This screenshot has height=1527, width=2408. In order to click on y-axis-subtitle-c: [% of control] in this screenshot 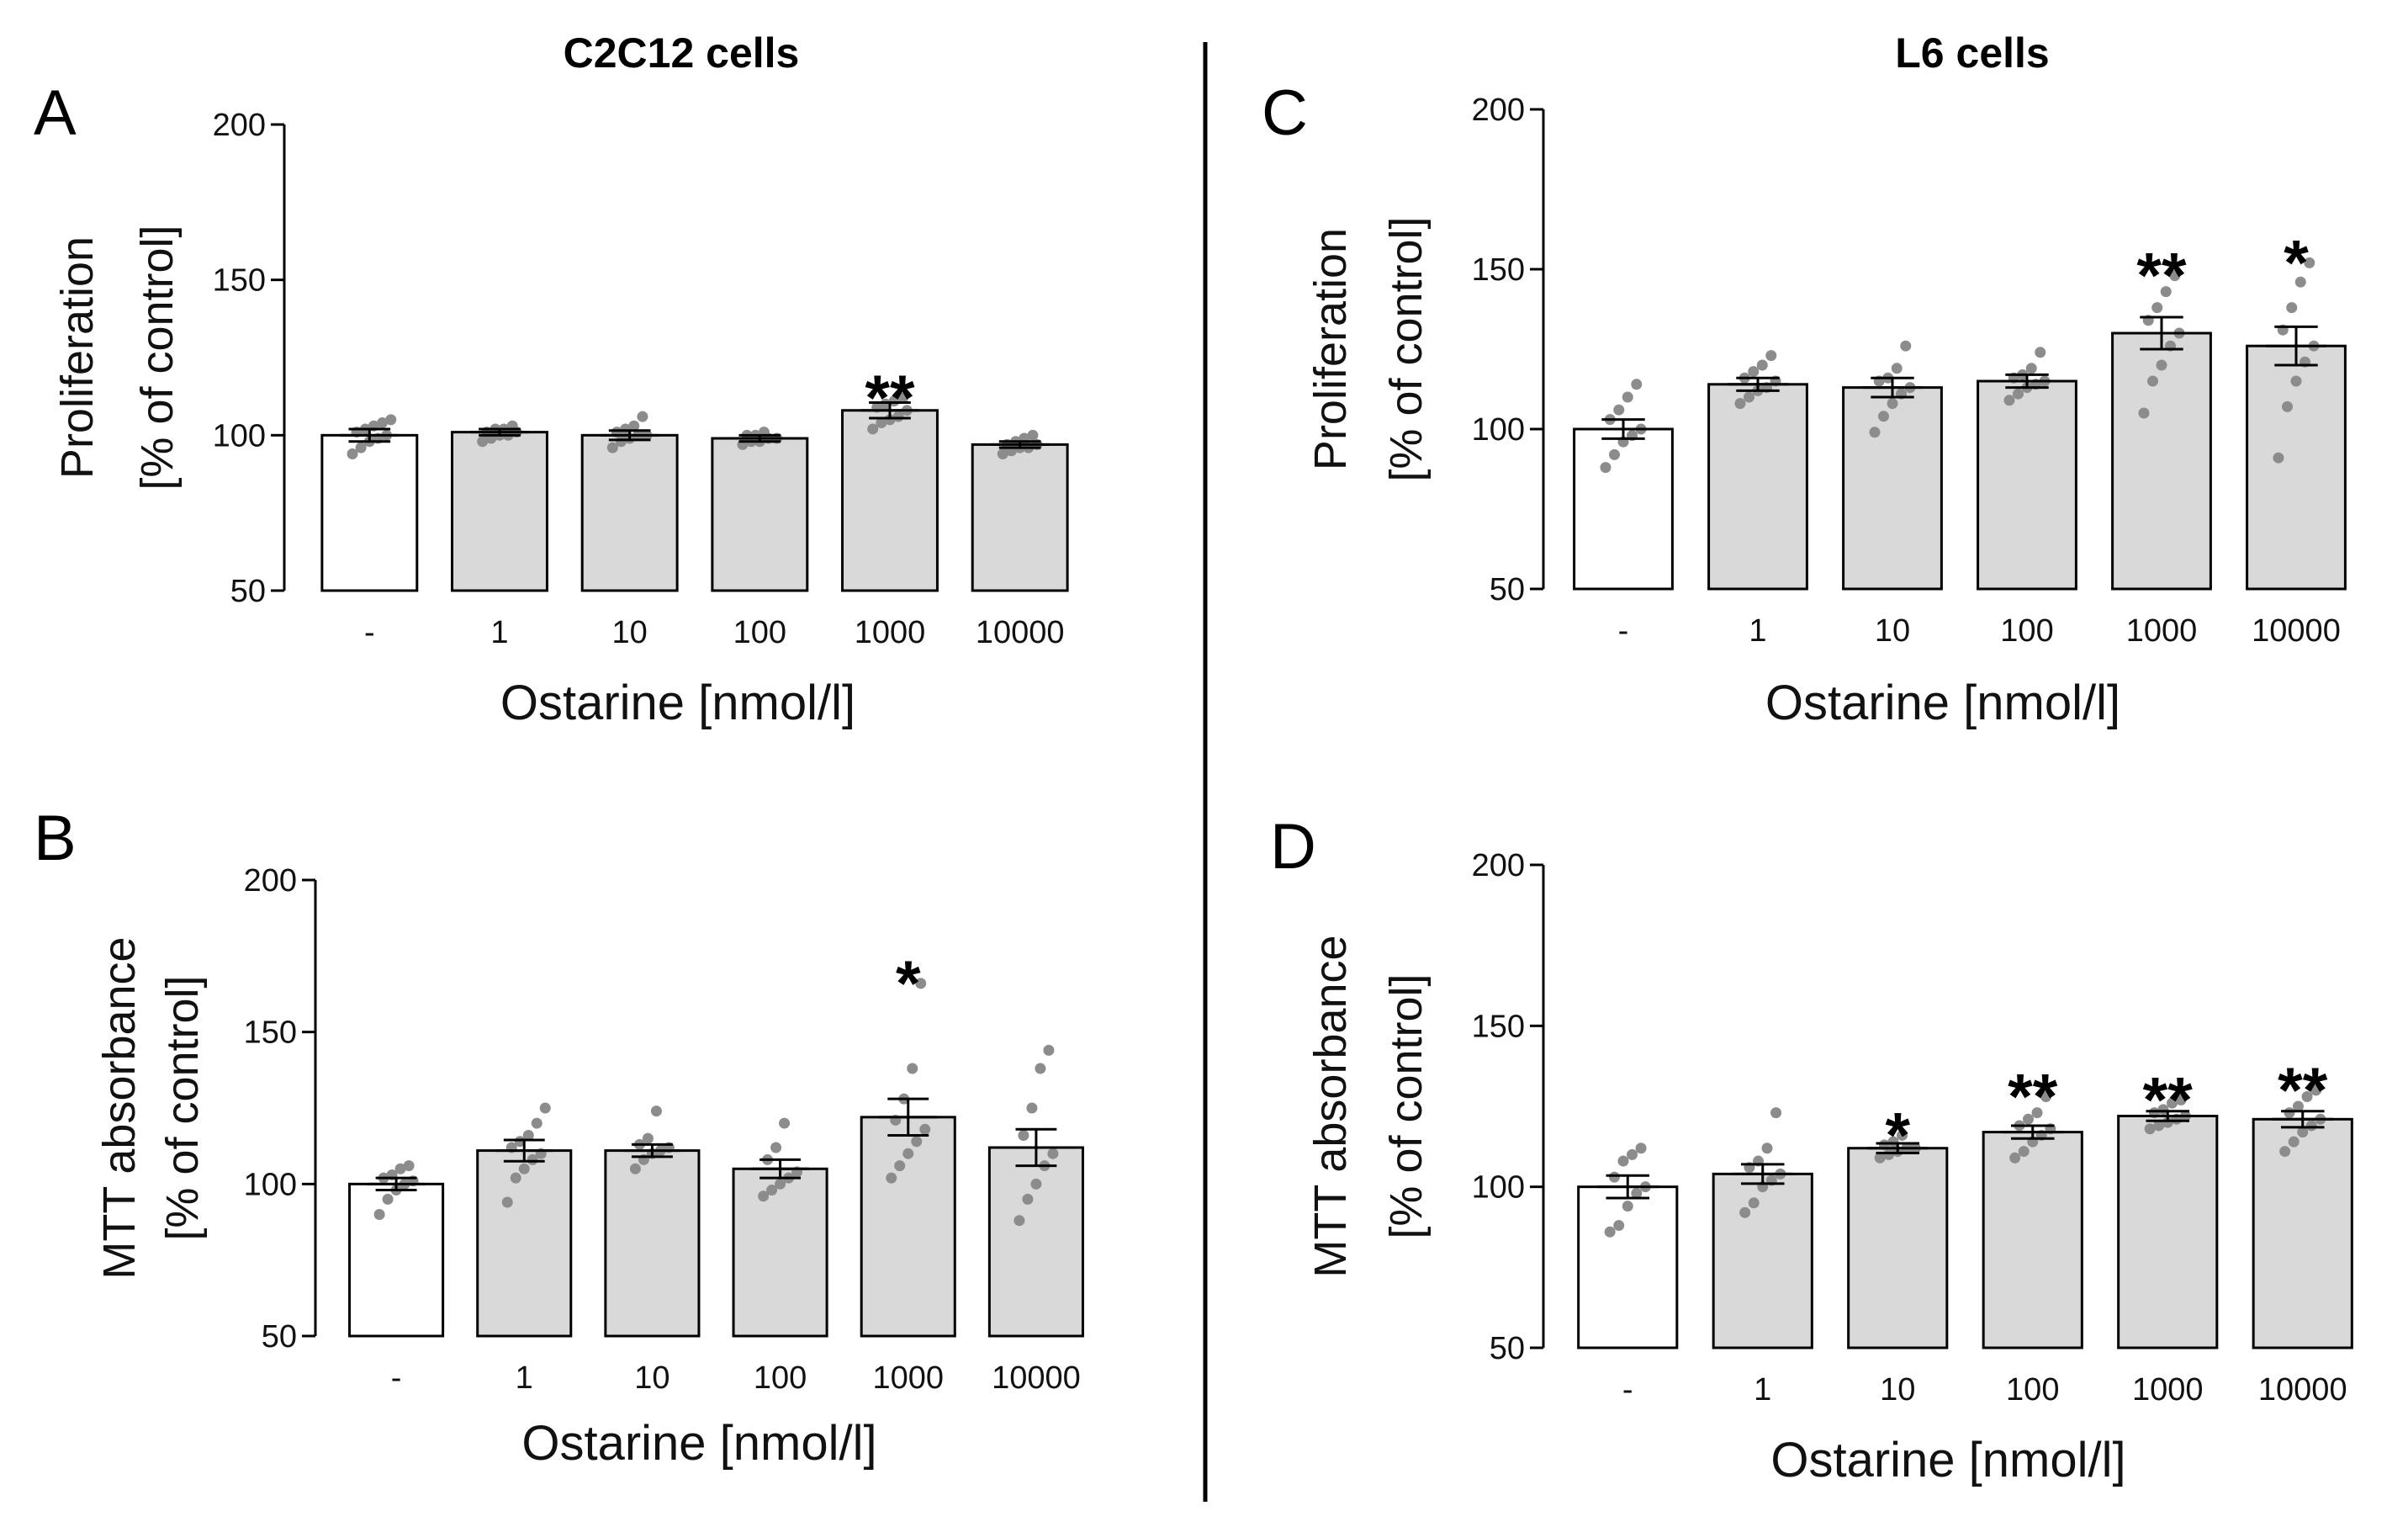, I will do `click(1406, 348)`.